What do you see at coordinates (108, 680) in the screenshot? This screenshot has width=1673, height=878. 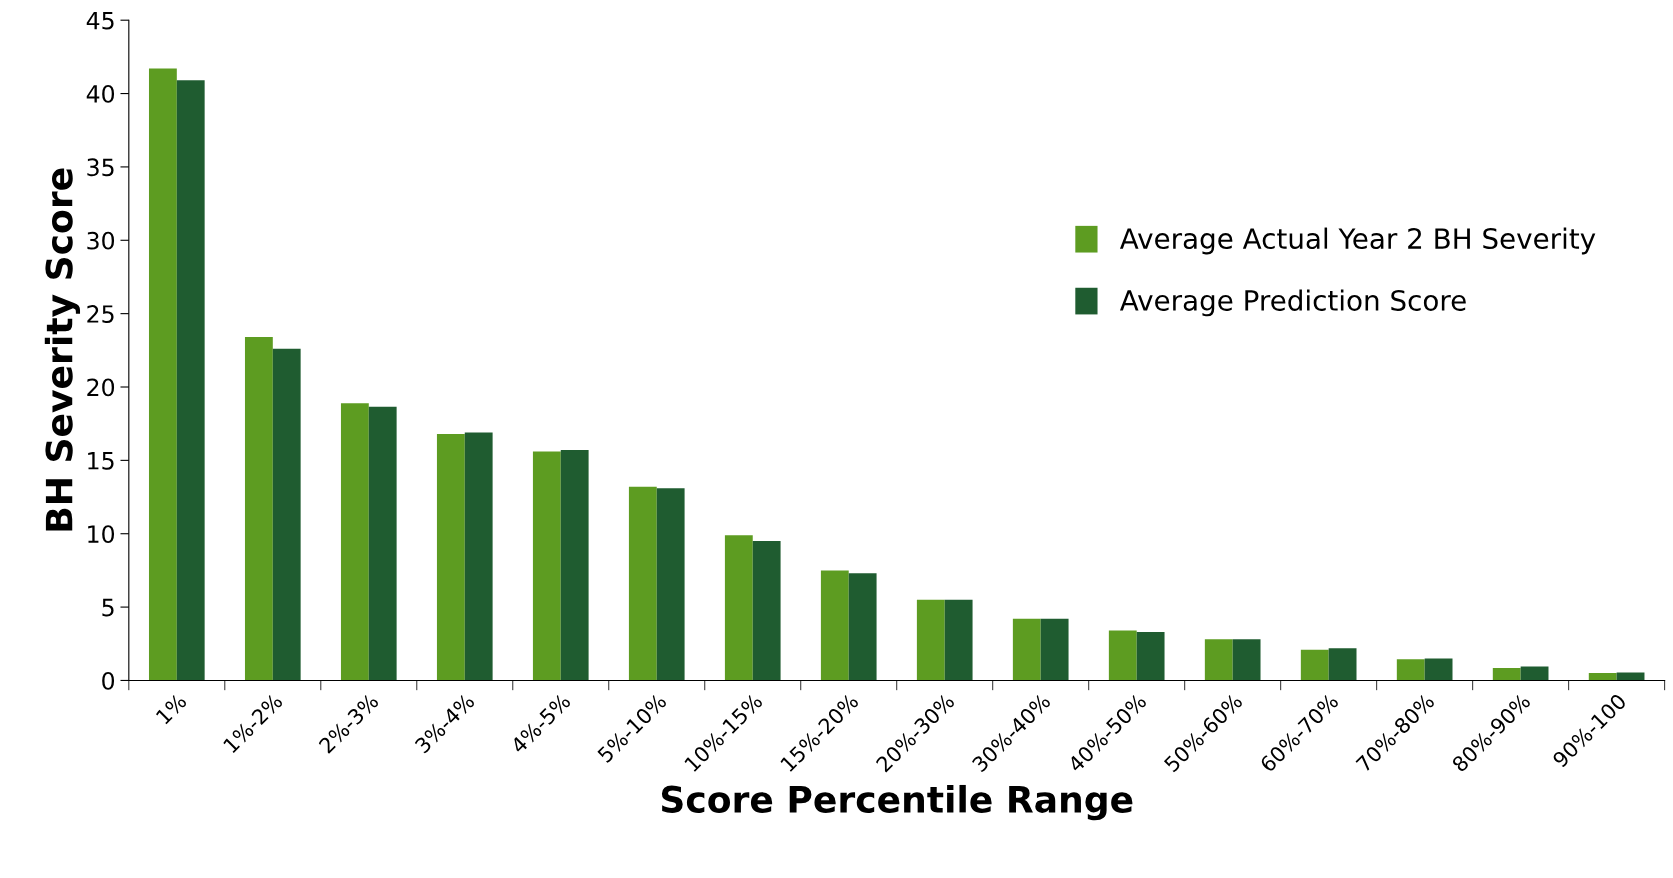 I see `y-tick-label: 0` at bounding box center [108, 680].